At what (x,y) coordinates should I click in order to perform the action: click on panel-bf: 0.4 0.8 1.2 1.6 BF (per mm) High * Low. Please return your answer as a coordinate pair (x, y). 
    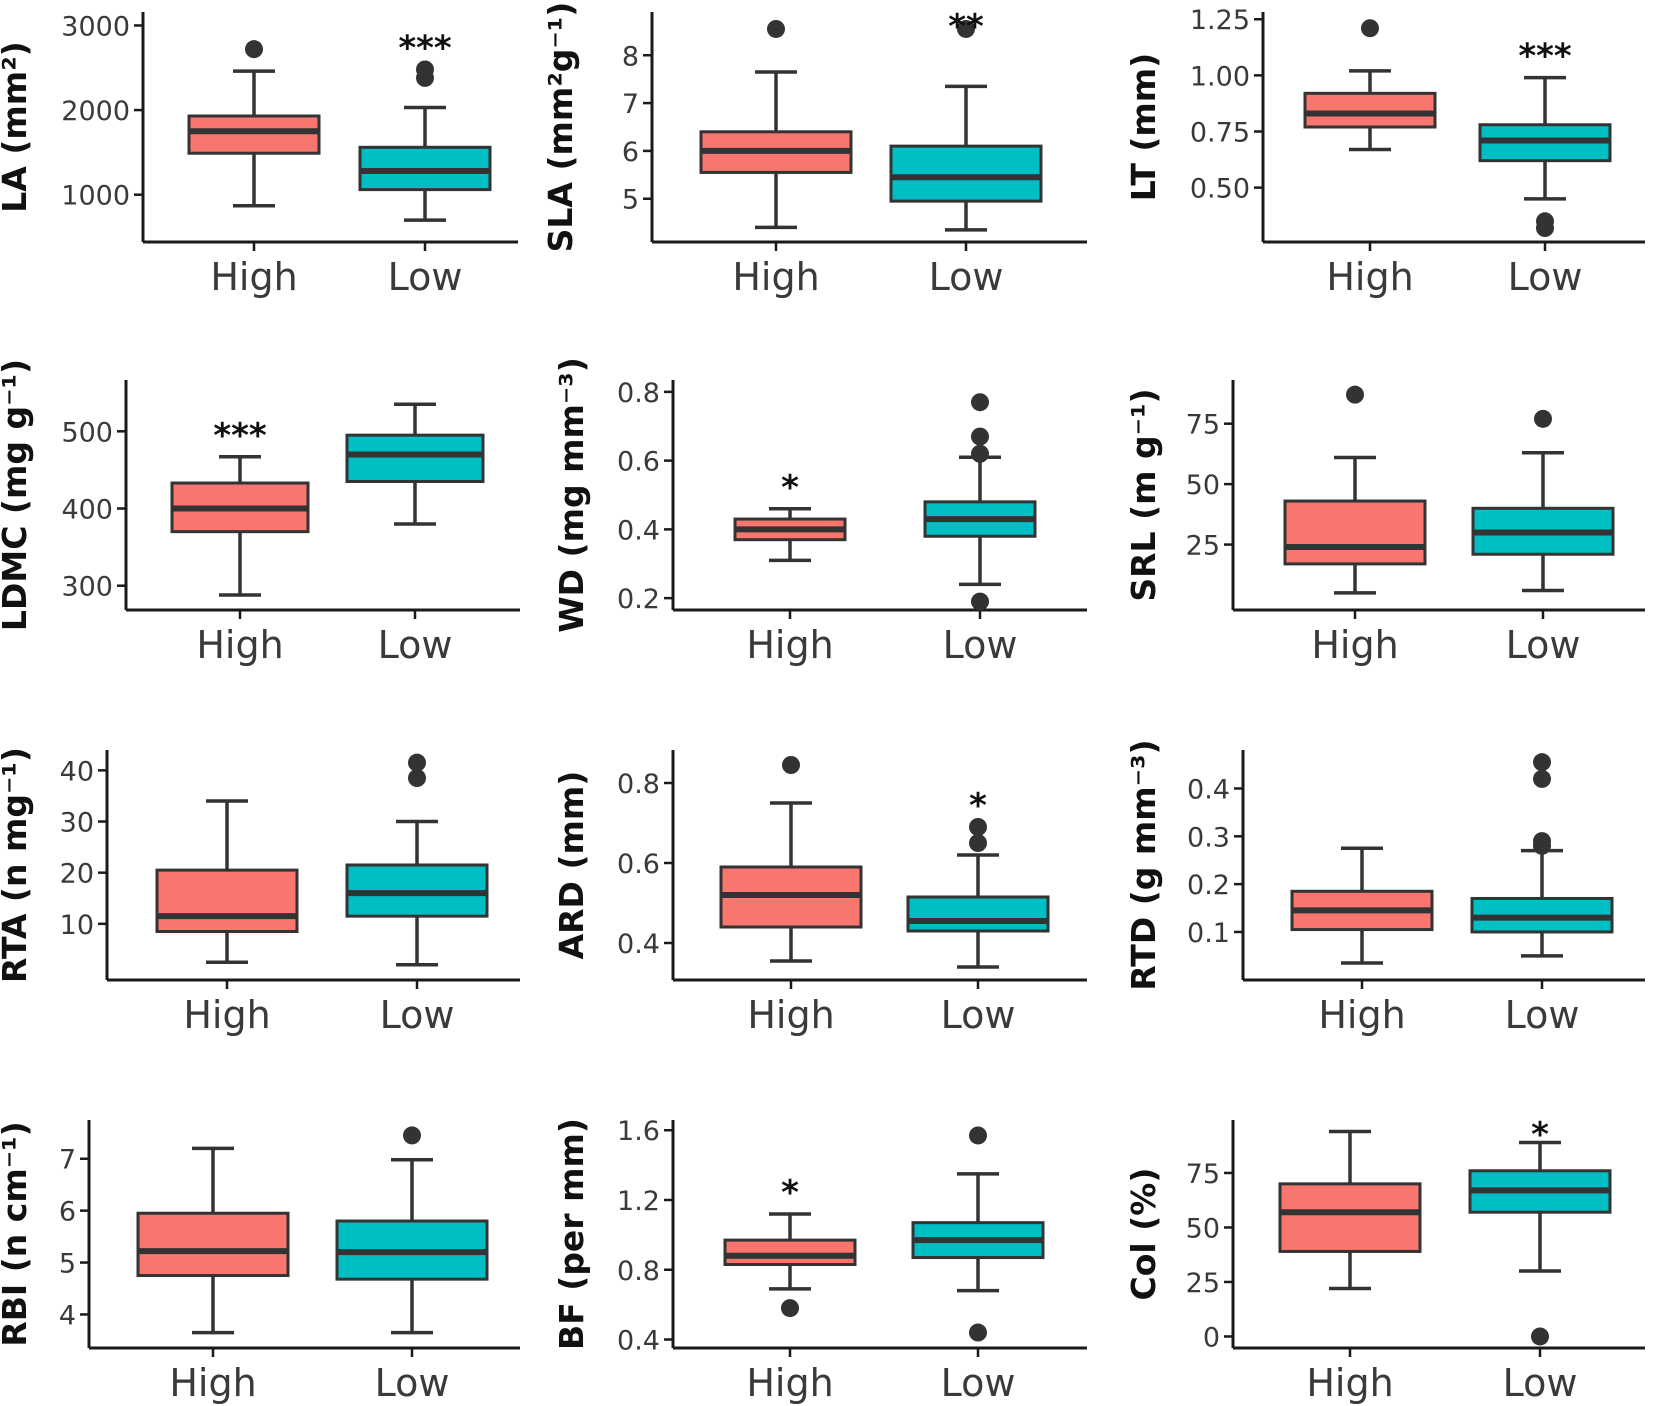
    Looking at the image, I should click on (819, 1260).